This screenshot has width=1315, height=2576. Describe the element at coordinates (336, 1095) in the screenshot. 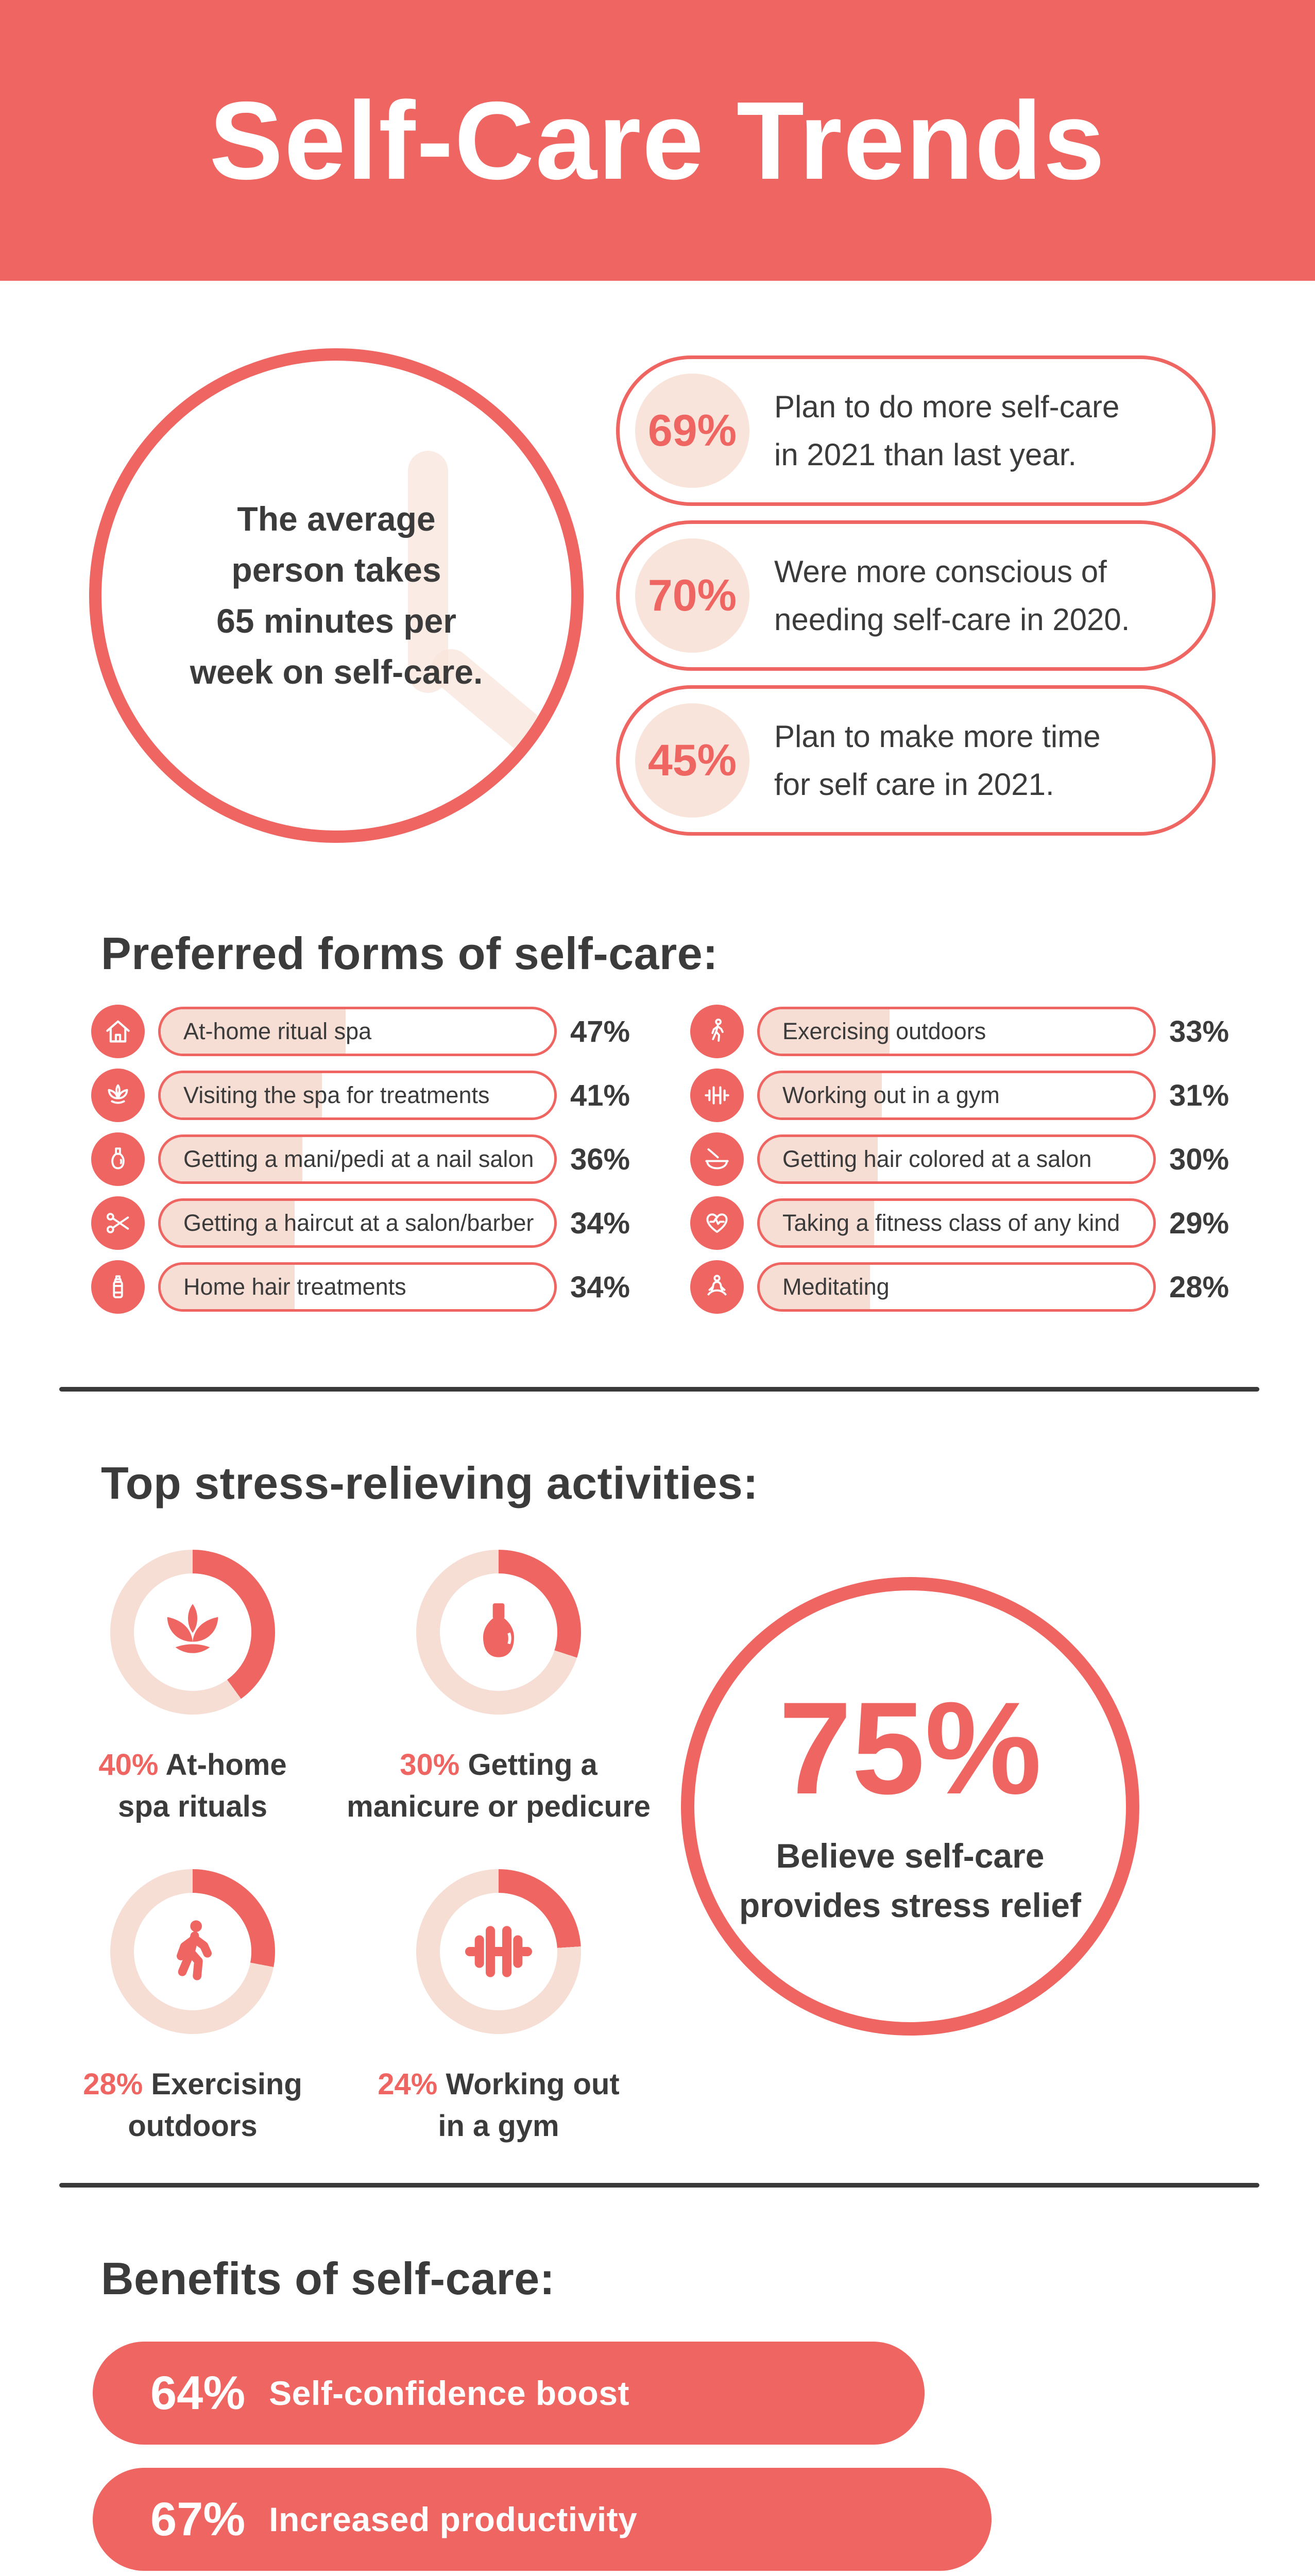

I see `pref-label: Visiting the spa for treatments` at that location.